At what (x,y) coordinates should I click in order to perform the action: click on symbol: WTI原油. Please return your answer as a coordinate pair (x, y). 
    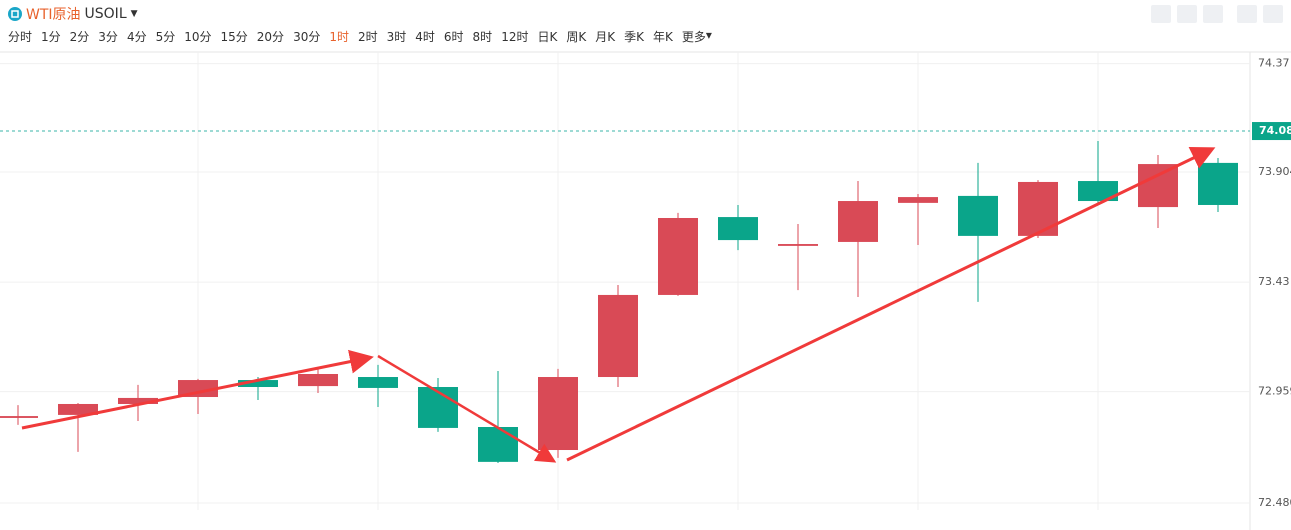
    Looking at the image, I should click on (53, 15).